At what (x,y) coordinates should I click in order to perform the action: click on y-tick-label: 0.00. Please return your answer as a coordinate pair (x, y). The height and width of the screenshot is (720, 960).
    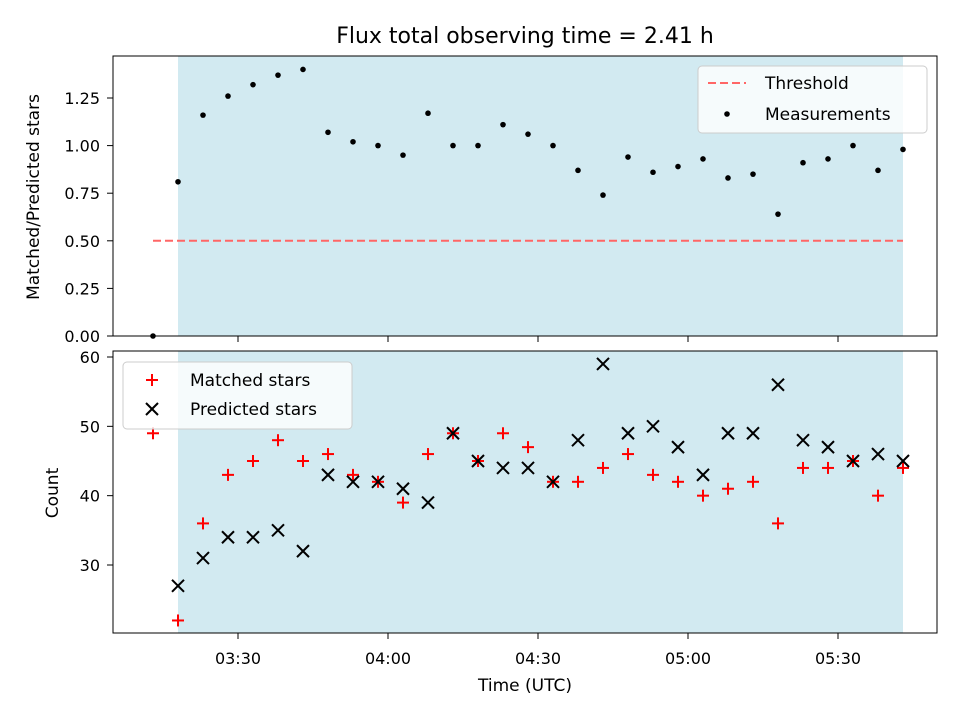
    Looking at the image, I should click on (82, 336).